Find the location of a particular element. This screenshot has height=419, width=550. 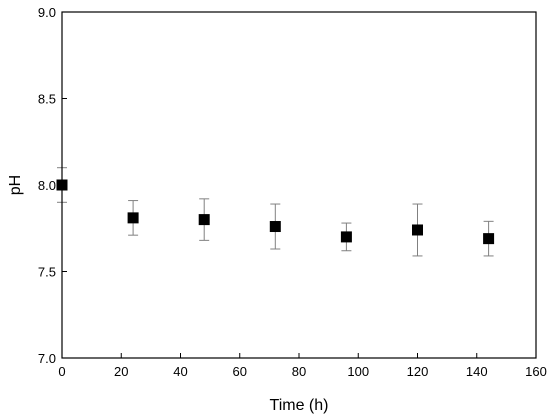

y-axis-title: pH is located at coordinates (15, 185).